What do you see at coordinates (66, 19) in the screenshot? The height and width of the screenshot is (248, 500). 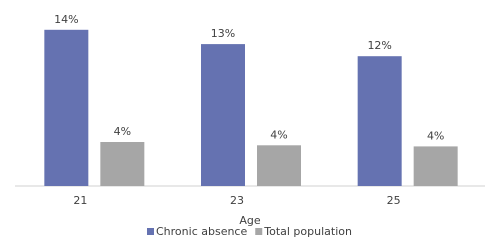 I see `data-label: 14%` at bounding box center [66, 19].